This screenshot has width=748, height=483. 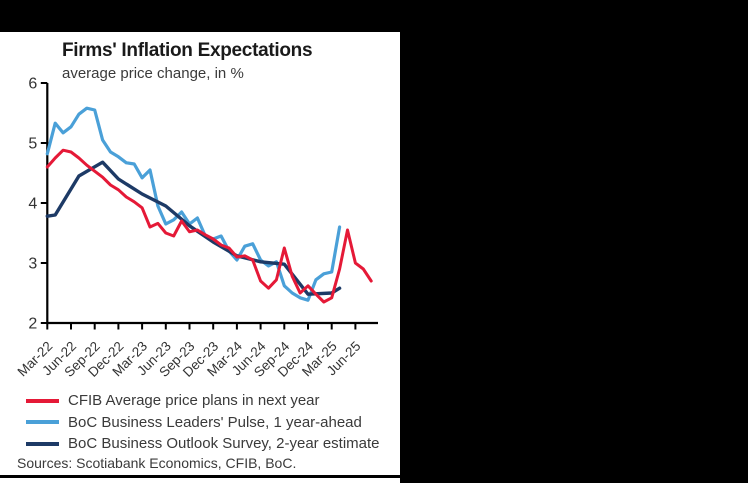 What do you see at coordinates (42, 400) in the screenshot?
I see `cfib-line-swatch` at bounding box center [42, 400].